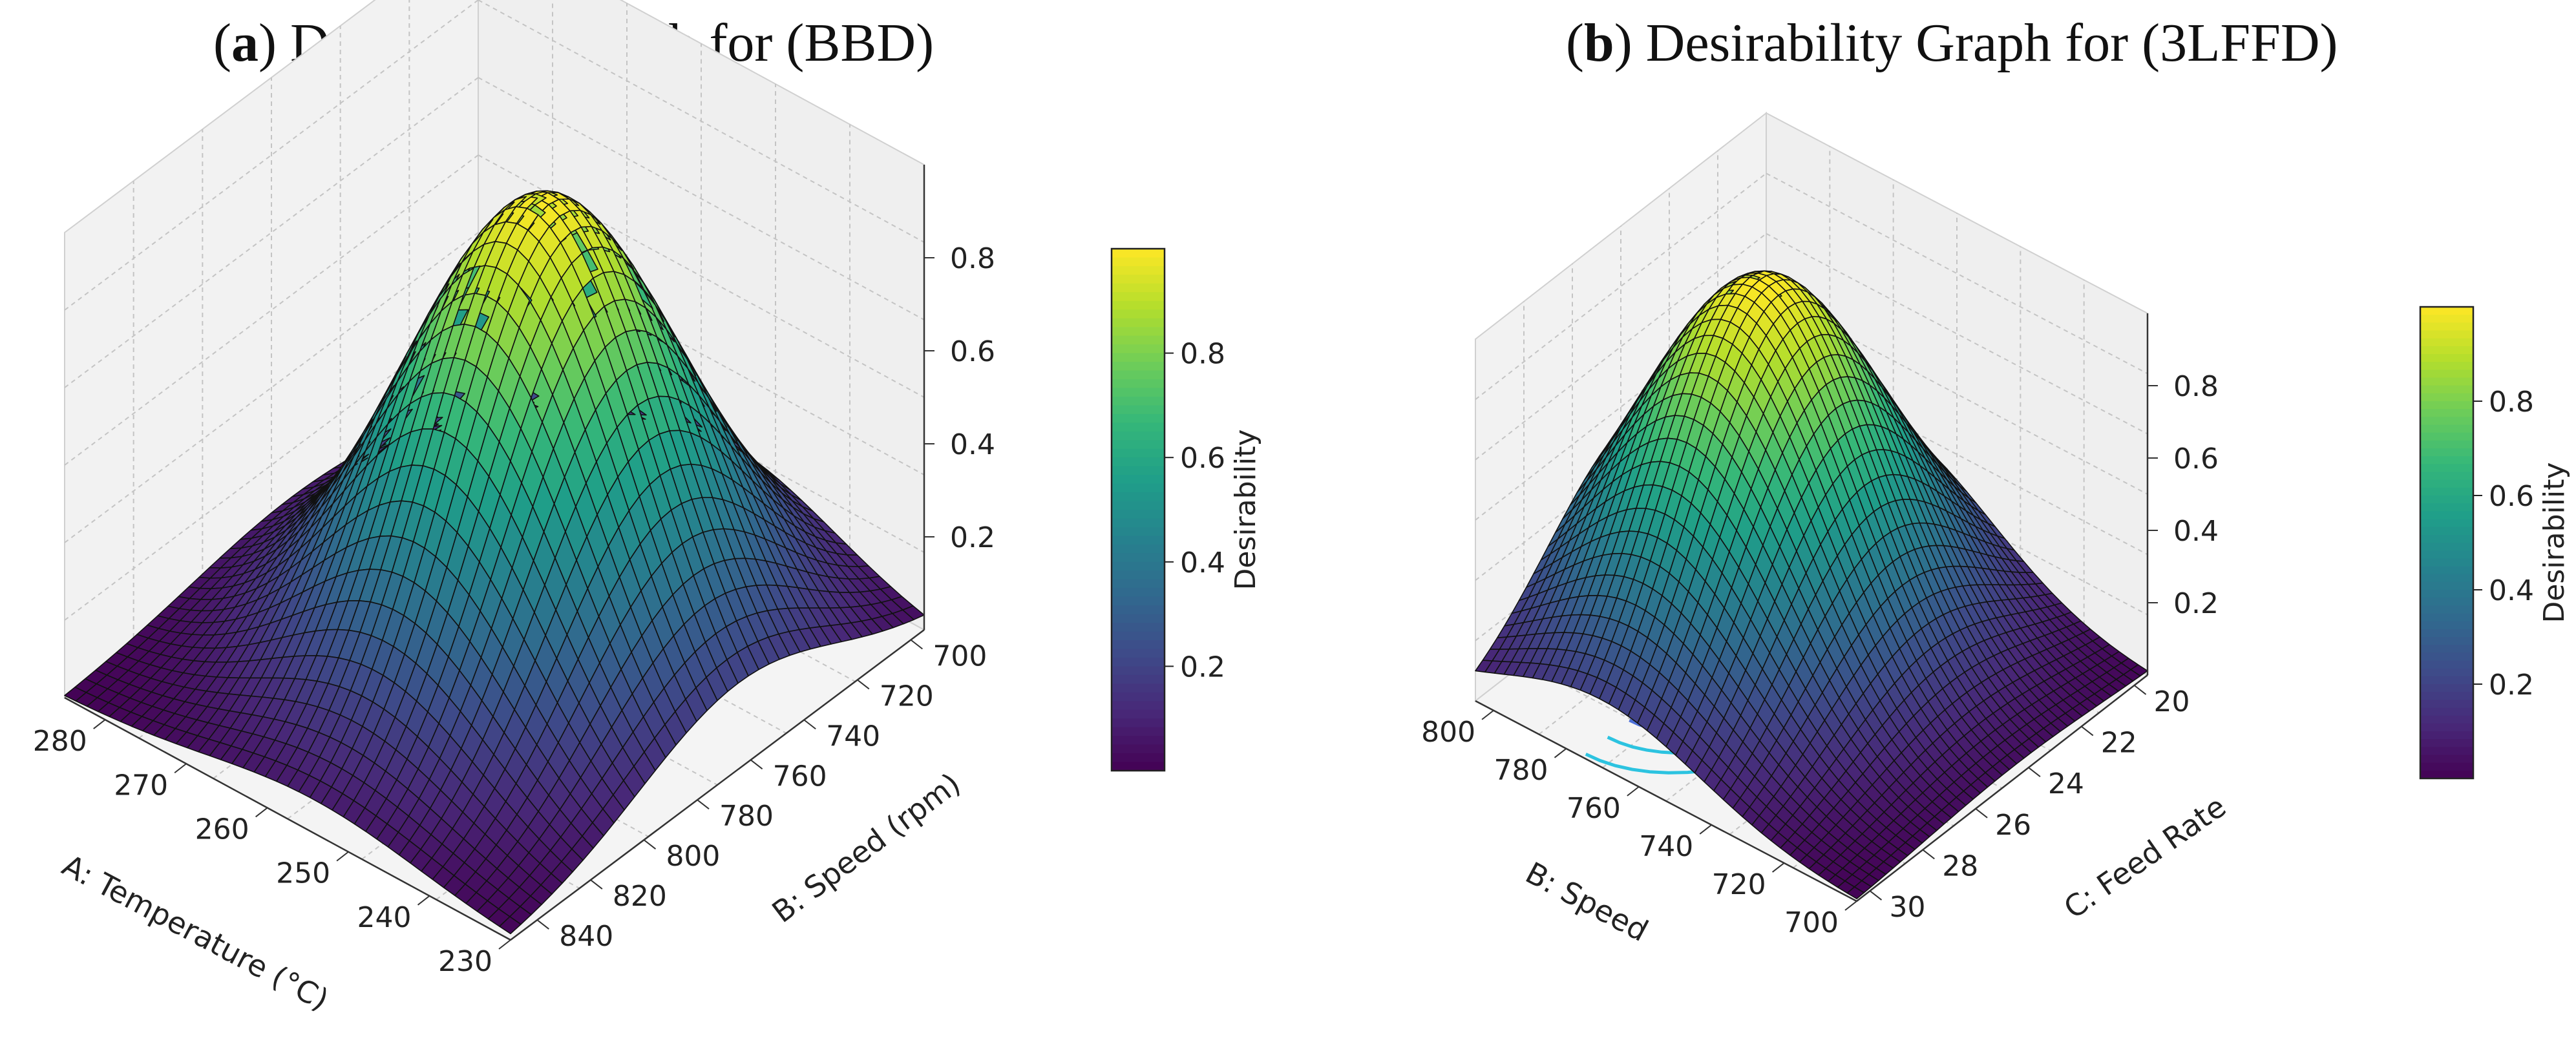  I want to click on x-tick-label: 720, so click(1739, 885).